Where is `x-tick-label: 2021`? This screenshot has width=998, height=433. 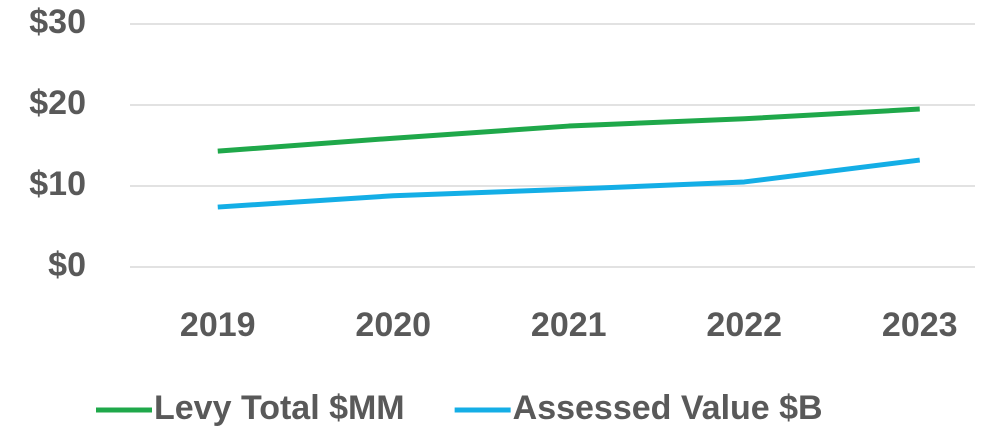
x-tick-label: 2021 is located at coordinates (569, 325).